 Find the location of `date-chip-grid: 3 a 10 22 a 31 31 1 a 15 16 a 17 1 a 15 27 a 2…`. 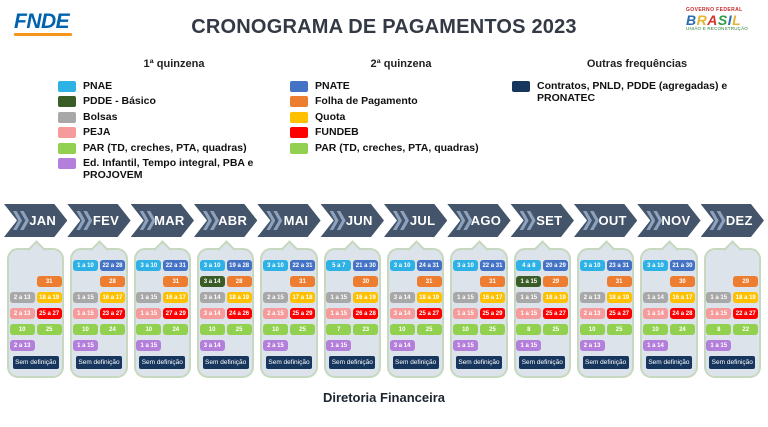

date-chip-grid: 3 a 10 22 a 31 31 1 a 15 16 a 17 1 a 15 27 a 2… is located at coordinates (162, 305).